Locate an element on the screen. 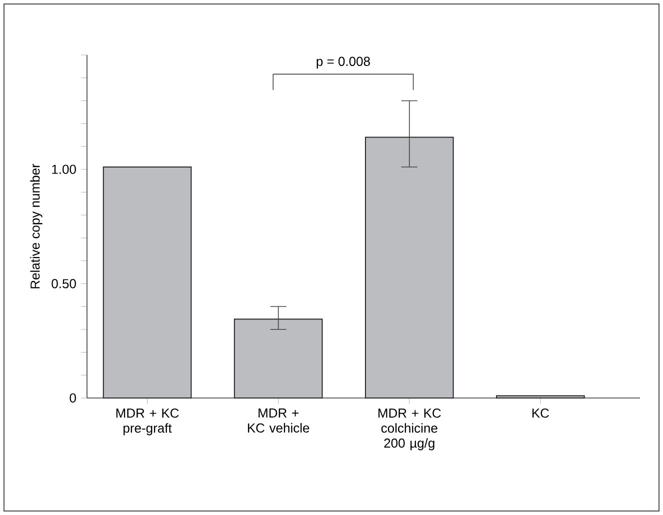 This screenshot has width=663, height=515. x-tick-label: MDR + KC colchicine 200 µg/g is located at coordinates (409, 429).